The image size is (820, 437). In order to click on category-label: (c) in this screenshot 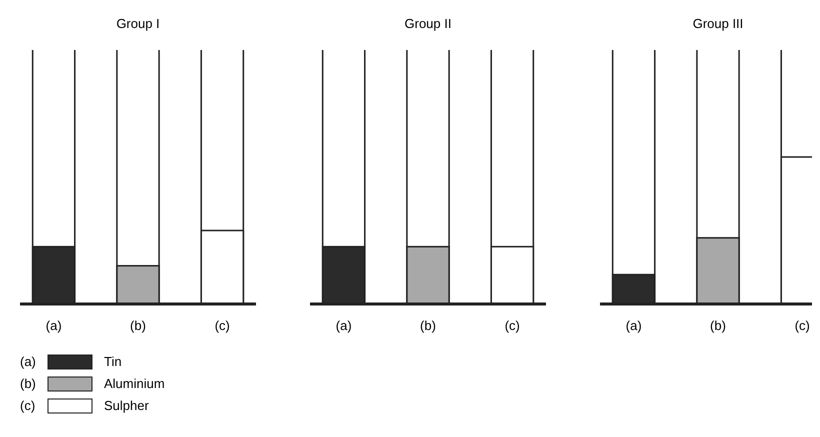, I will do `click(28, 405)`.